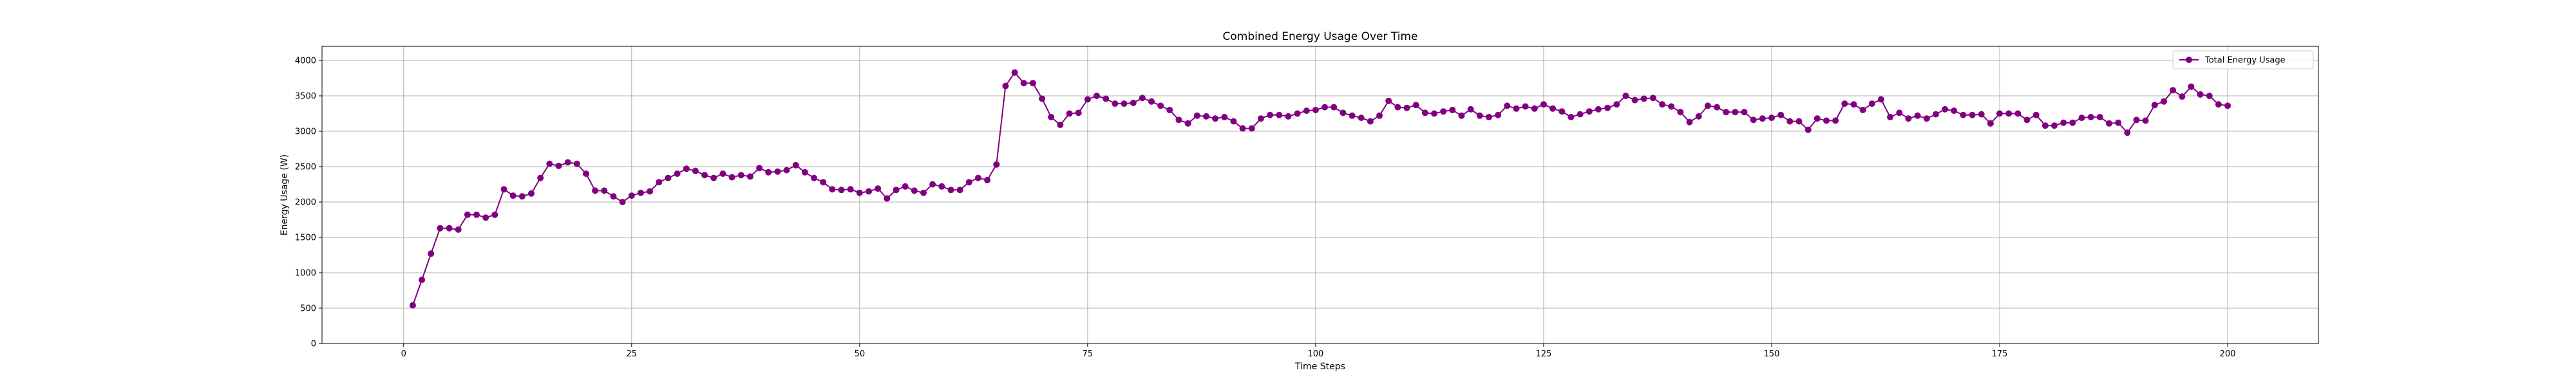  Describe the element at coordinates (860, 354) in the screenshot. I see `x-tick-label: 50` at that location.